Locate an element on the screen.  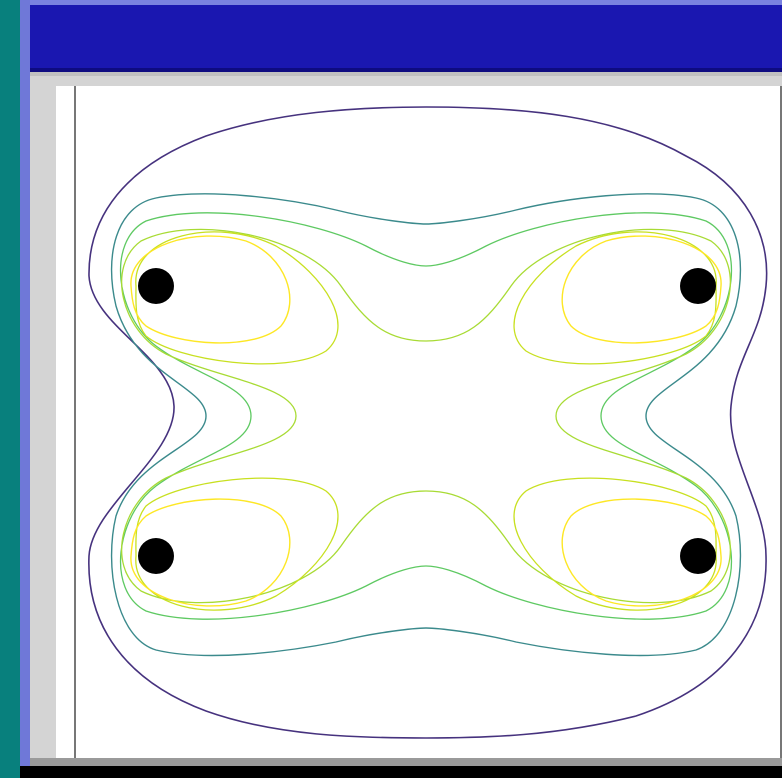
contour-inner-bl is located at coordinates (210, 552).